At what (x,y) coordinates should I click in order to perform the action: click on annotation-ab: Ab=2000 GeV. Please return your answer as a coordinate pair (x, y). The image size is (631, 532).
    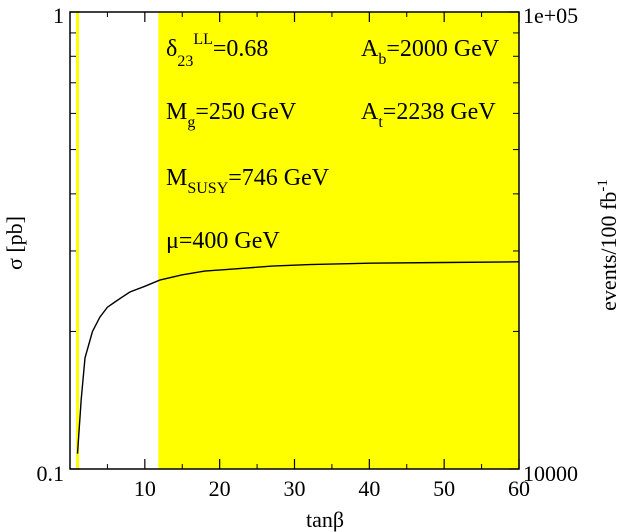
    Looking at the image, I should click on (430, 52).